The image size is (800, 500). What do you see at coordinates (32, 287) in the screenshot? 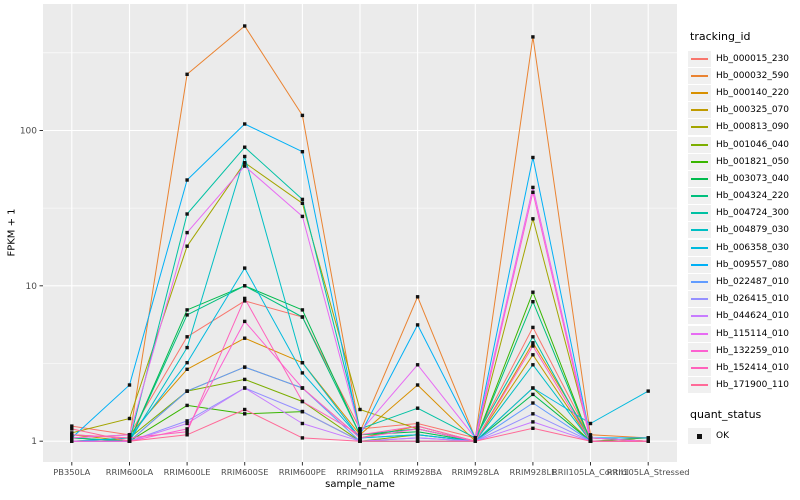
I see `y-tick-label: 10` at bounding box center [32, 287].